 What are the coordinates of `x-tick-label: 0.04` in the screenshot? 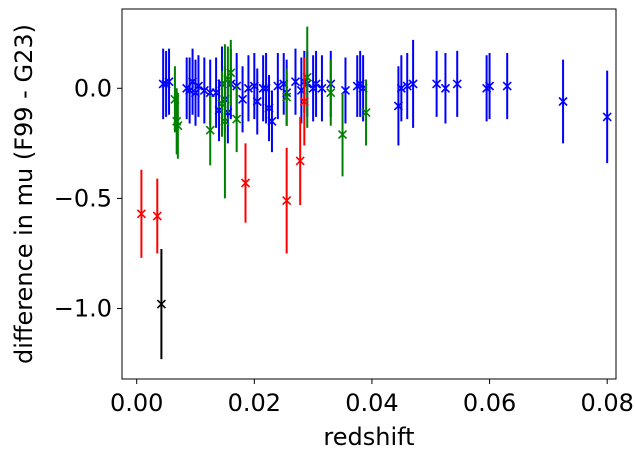 It's located at (371, 403).